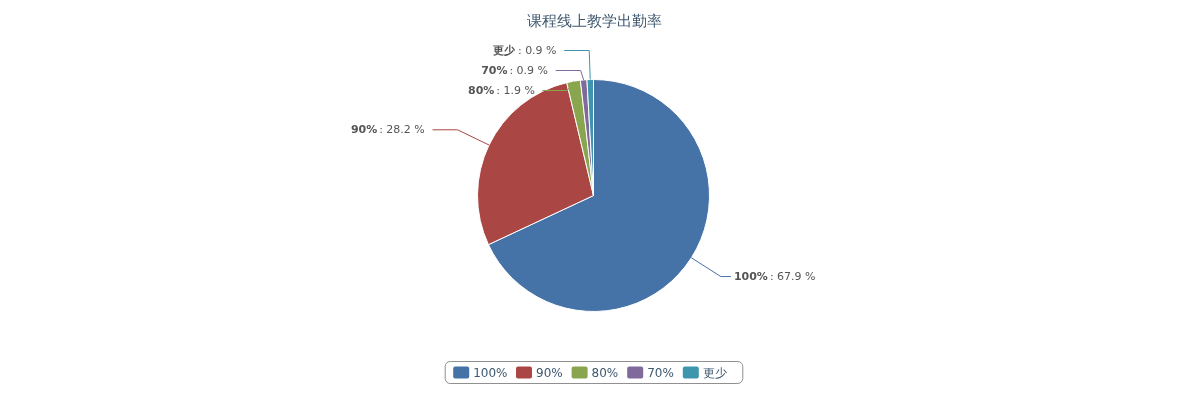 The width and height of the screenshot is (1187, 400). What do you see at coordinates (515, 90) in the screenshot?
I see `data-label: : 1.9 %` at bounding box center [515, 90].